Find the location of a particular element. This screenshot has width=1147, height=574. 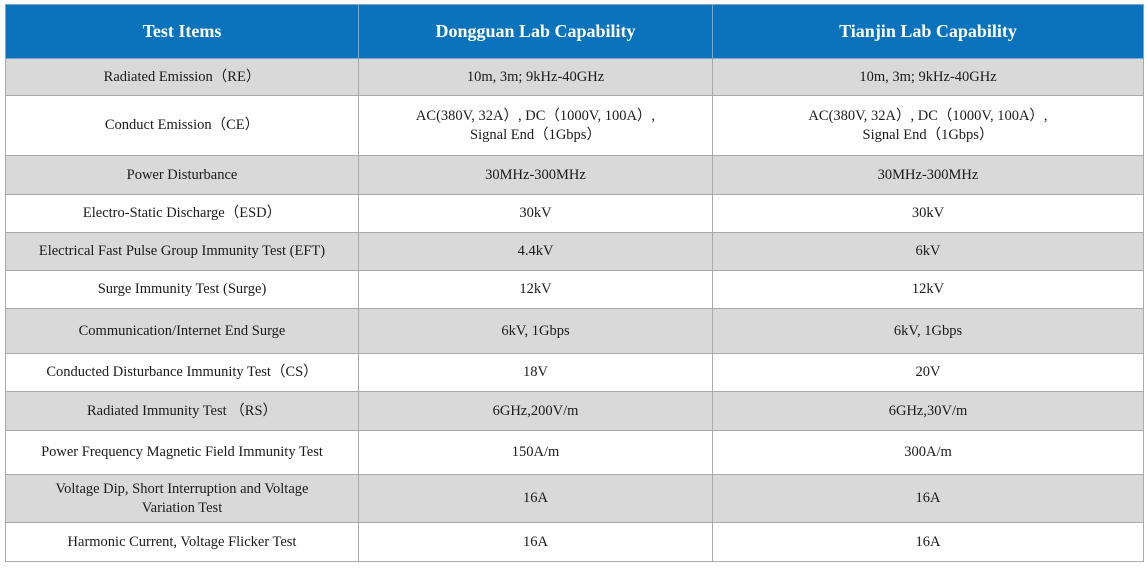

tianjin-cell-text: 6kV, 1Gbps is located at coordinates (928, 330).